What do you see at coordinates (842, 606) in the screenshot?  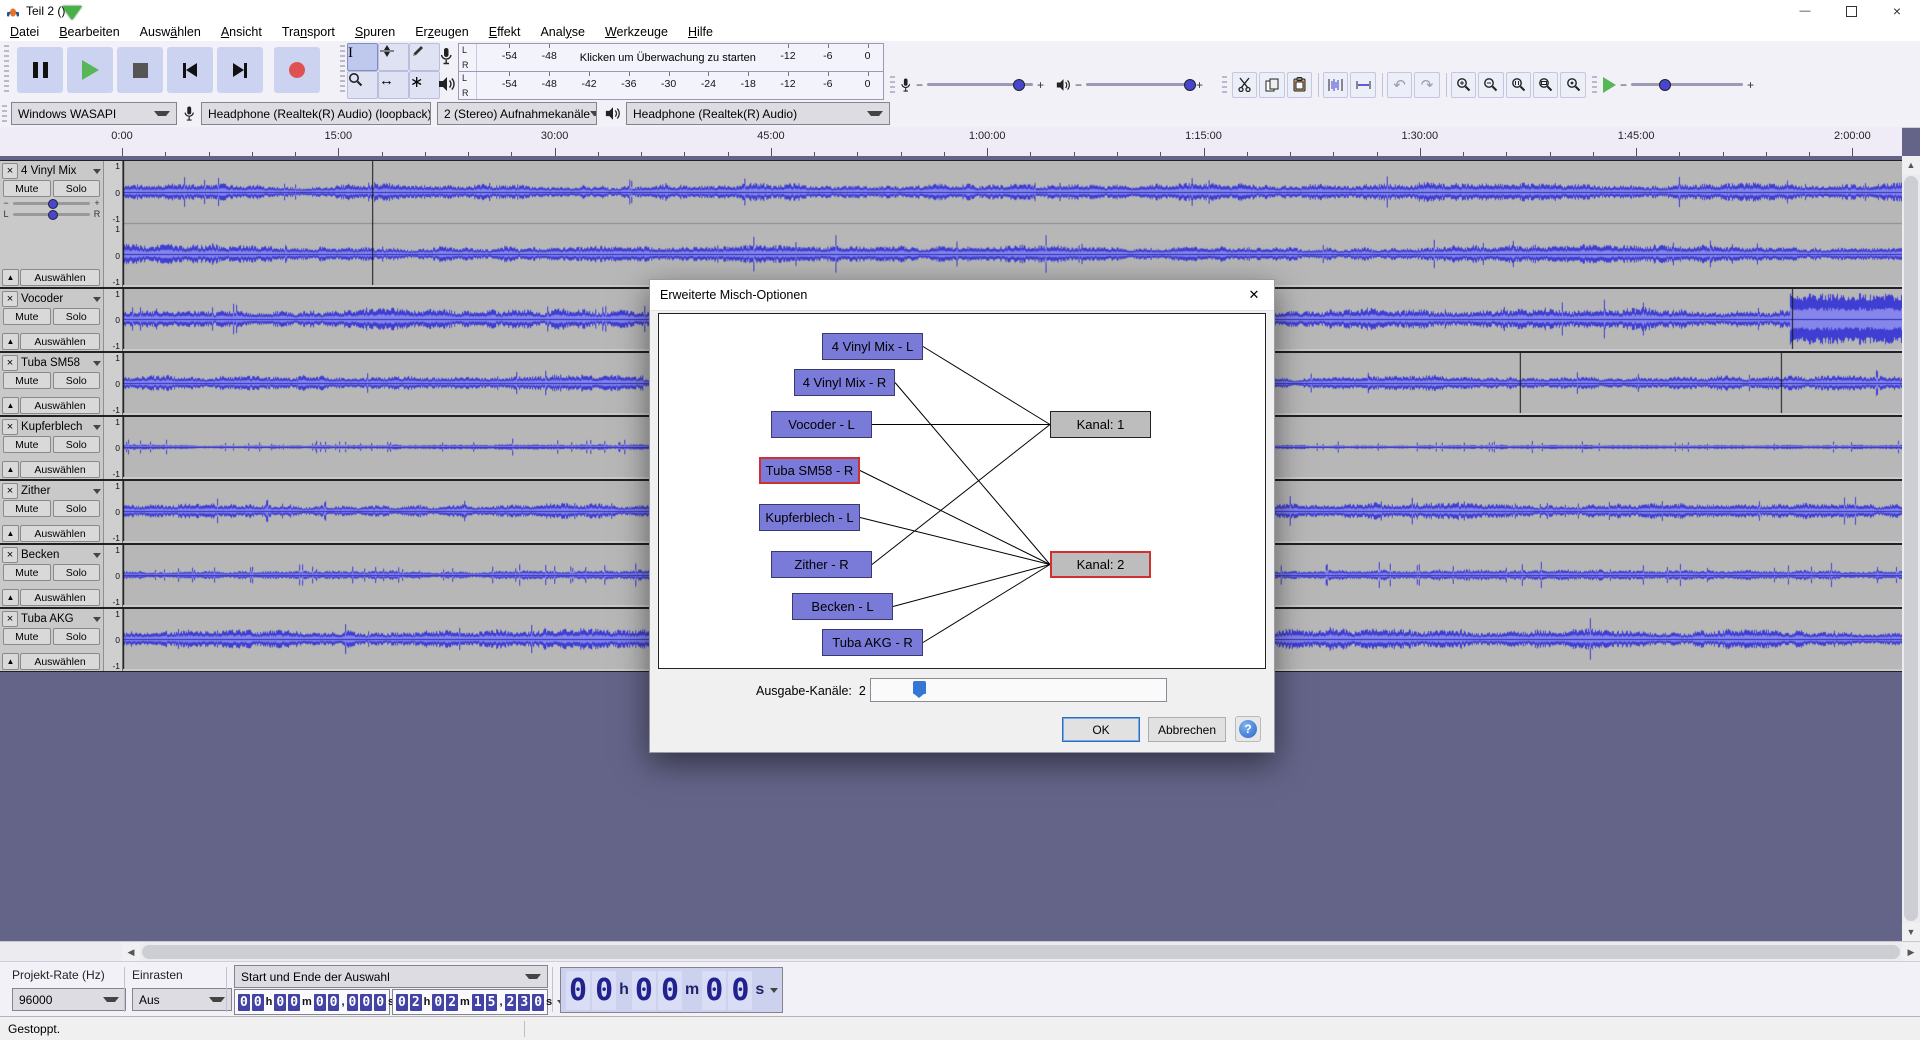 I see `mixer-source-becken-l: Becken - L` at bounding box center [842, 606].